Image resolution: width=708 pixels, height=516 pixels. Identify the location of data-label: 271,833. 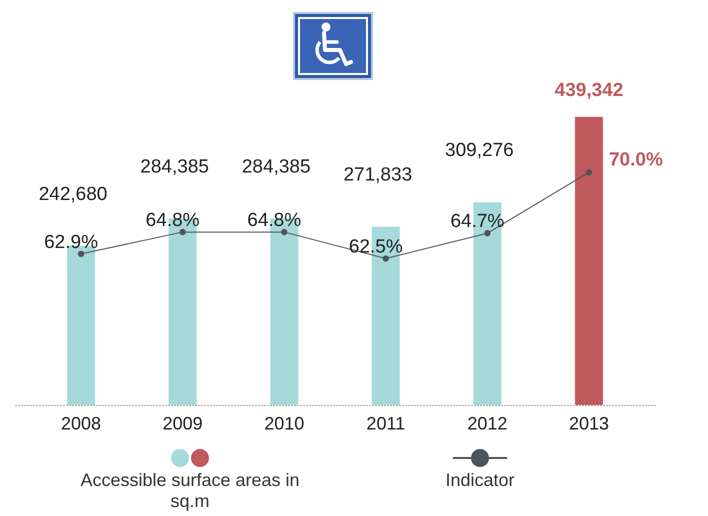
(377, 175).